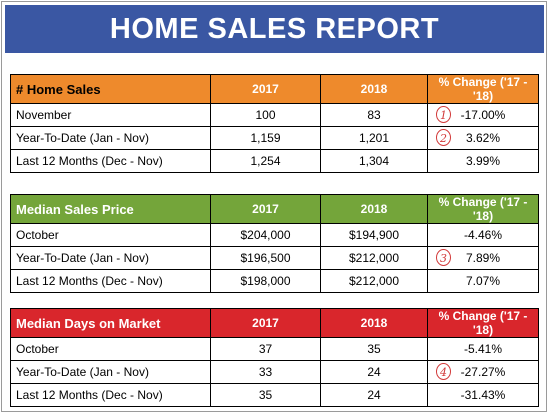 The height and width of the screenshot is (415, 550). Describe the element at coordinates (110, 89) in the screenshot. I see `table-title: # Home Sales` at that location.